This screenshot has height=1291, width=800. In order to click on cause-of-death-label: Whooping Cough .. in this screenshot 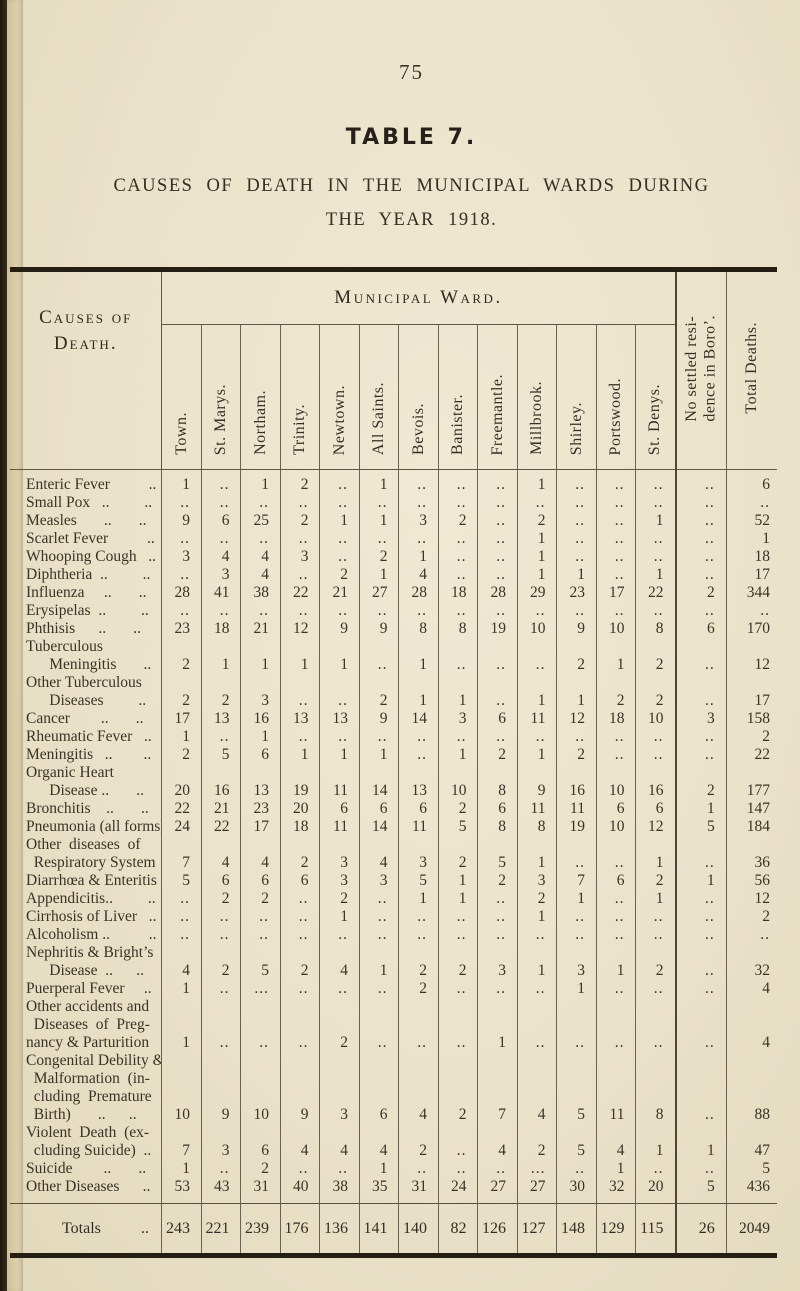, I will do `click(86, 557)`.